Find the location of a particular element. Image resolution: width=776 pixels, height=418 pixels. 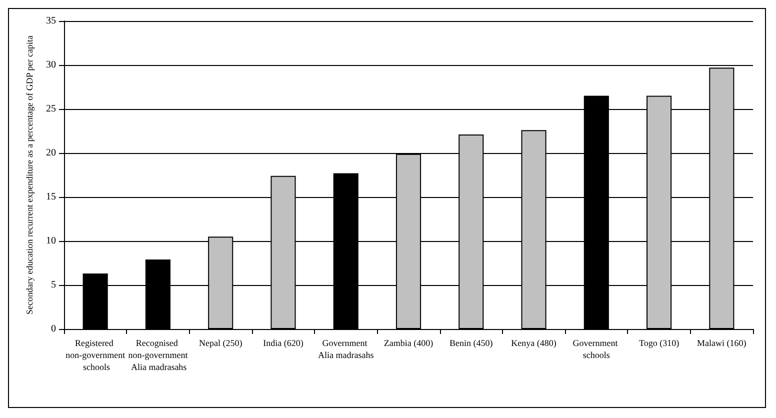

x-tick-label: Benin (450) is located at coordinates (471, 343).